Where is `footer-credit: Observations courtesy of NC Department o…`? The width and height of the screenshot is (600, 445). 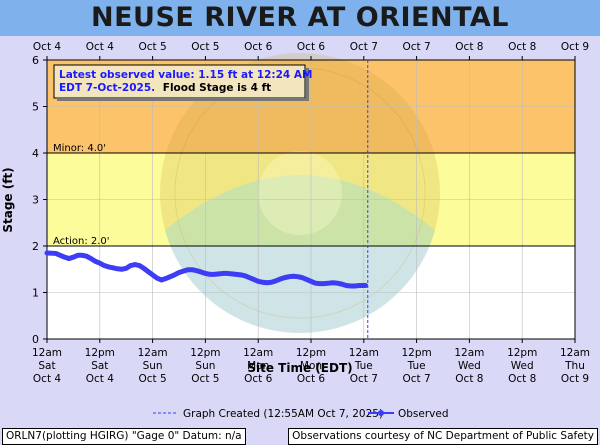 footer-credit: Observations courtesy of NC Department o… is located at coordinates (443, 436).